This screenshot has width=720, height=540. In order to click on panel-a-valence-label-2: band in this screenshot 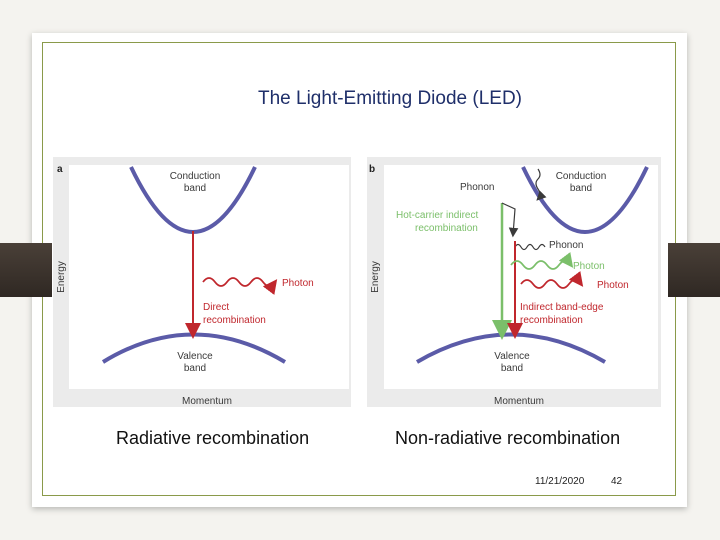, I will do `click(195, 368)`.